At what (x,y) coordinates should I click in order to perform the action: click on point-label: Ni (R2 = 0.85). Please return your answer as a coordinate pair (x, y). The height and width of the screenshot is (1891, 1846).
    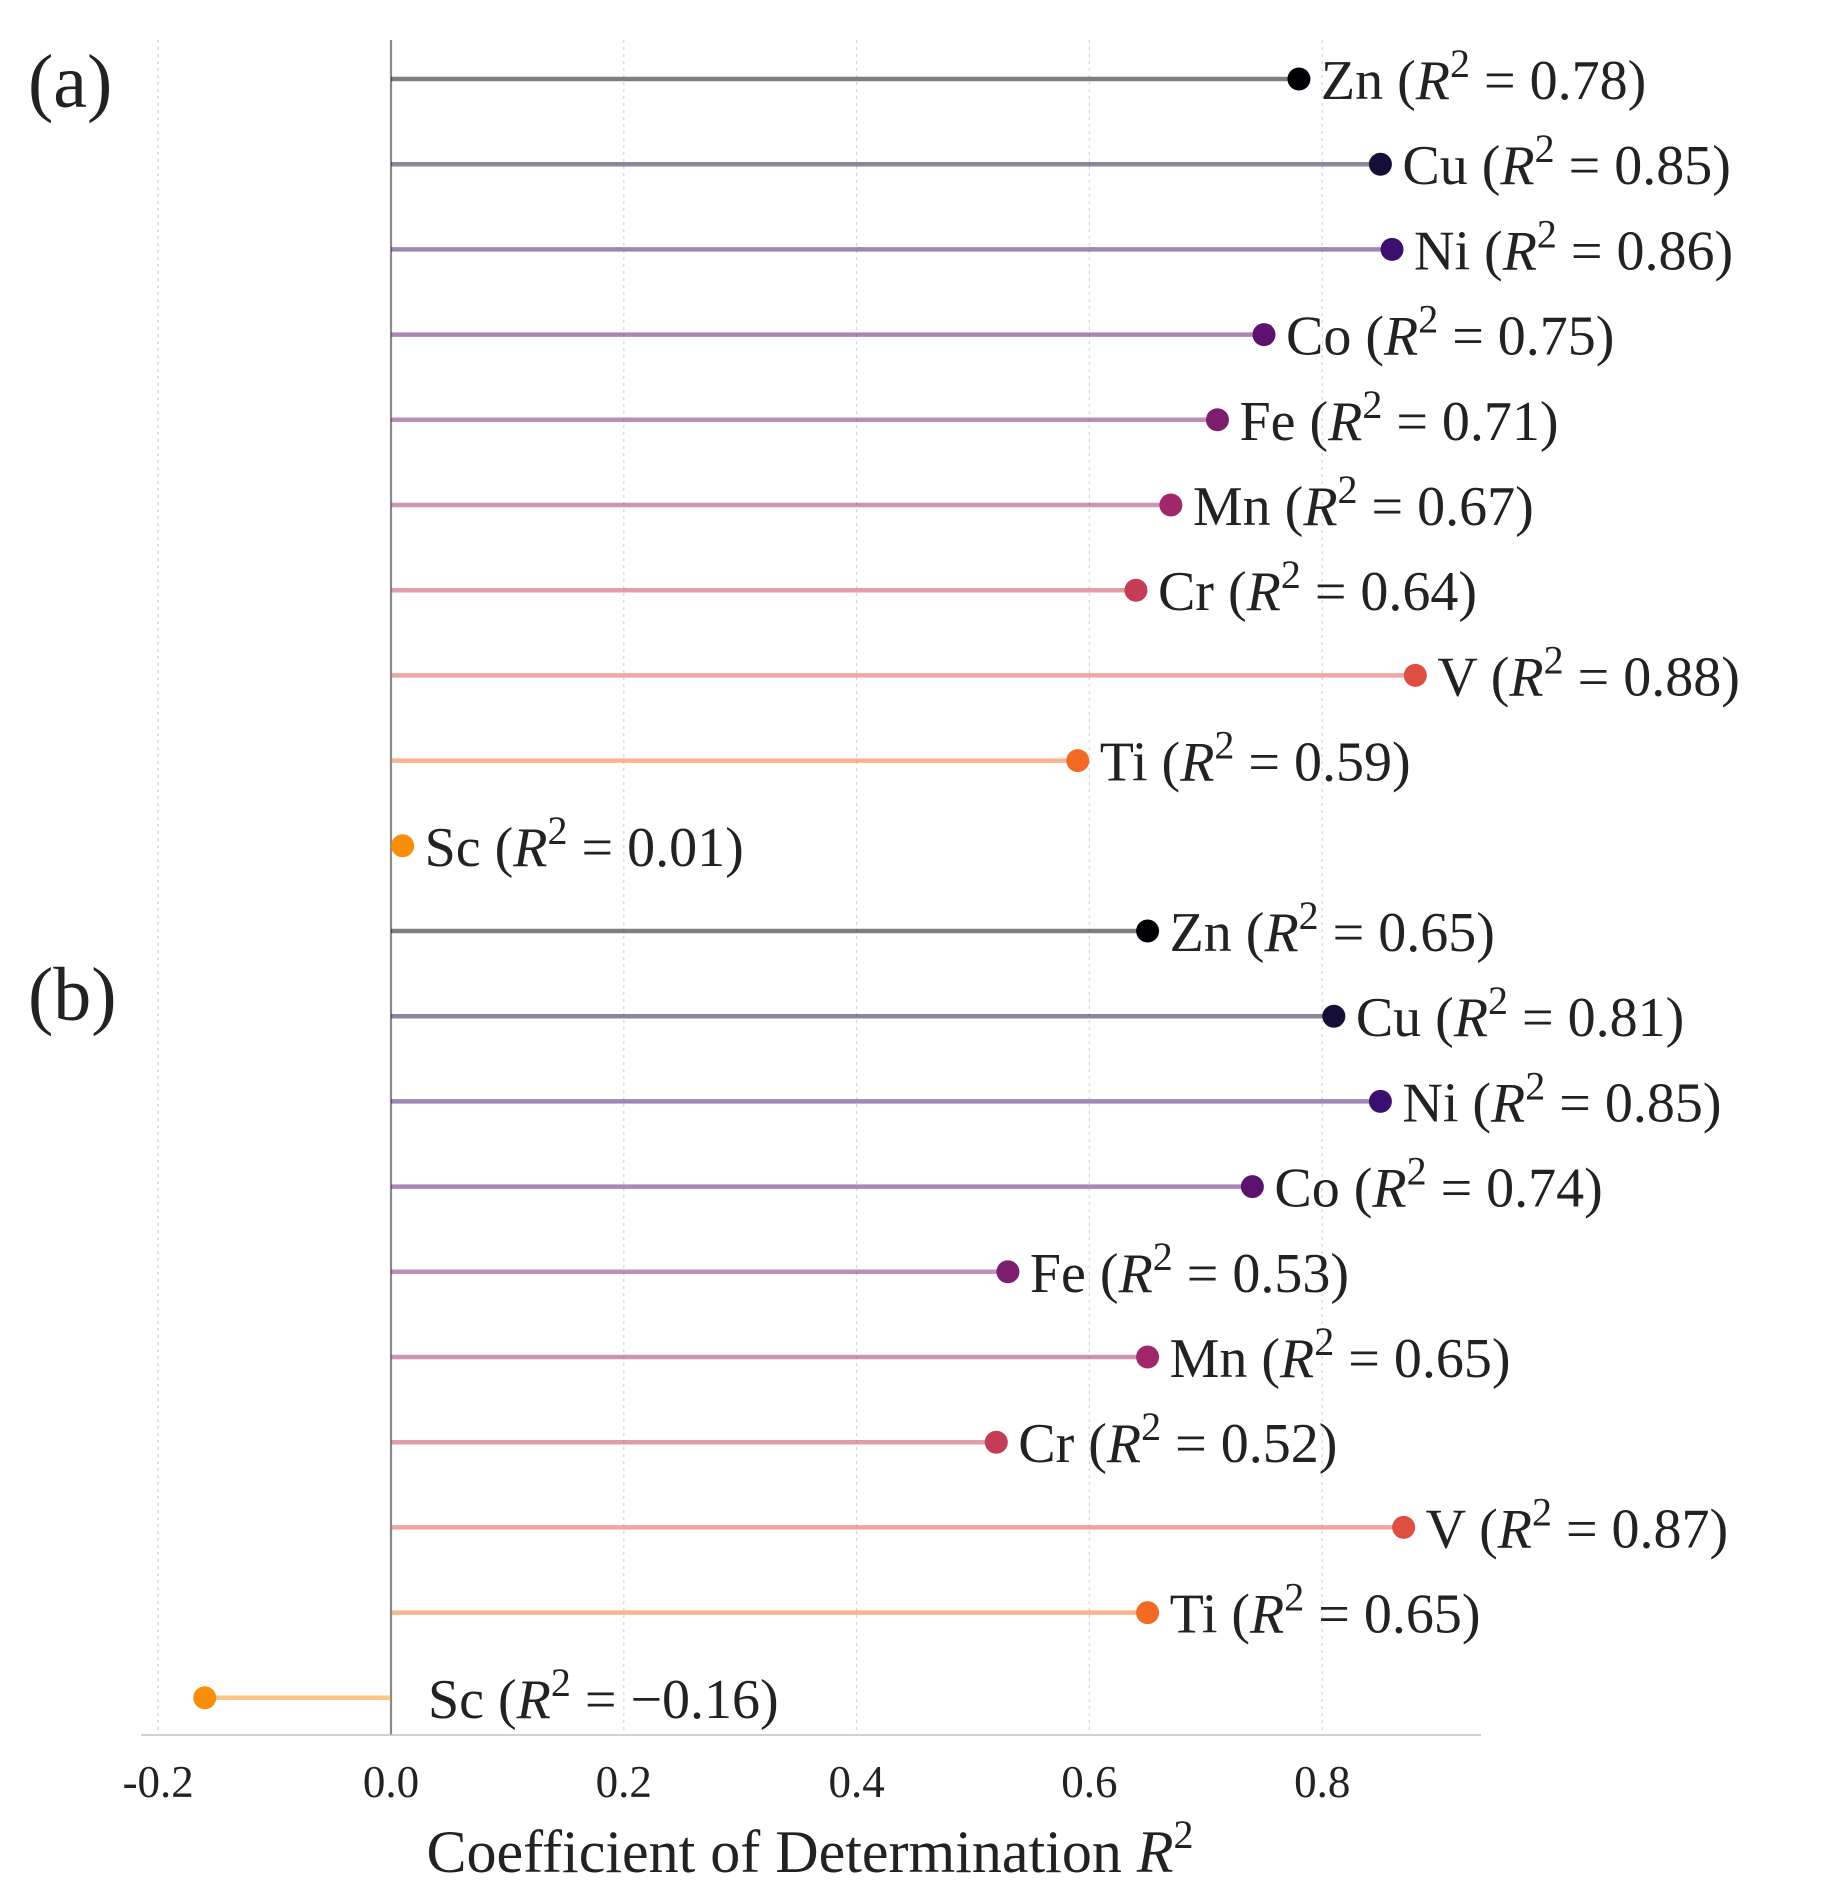
    Looking at the image, I should click on (1561, 1098).